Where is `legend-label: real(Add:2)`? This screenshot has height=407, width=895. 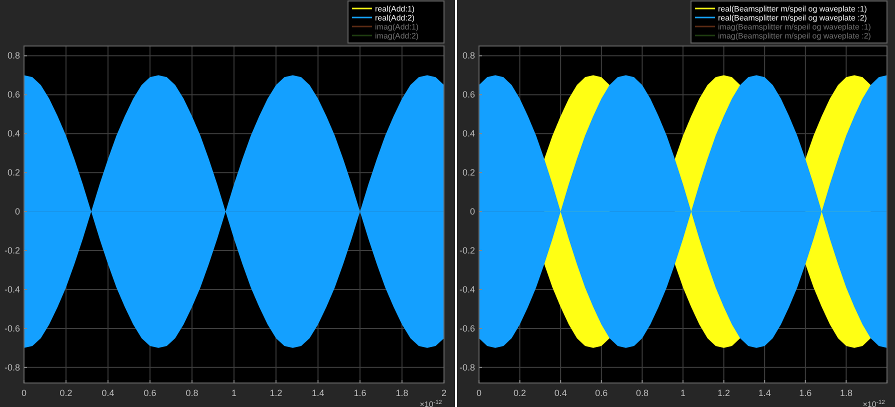
legend-label: real(Add:2) is located at coordinates (395, 18).